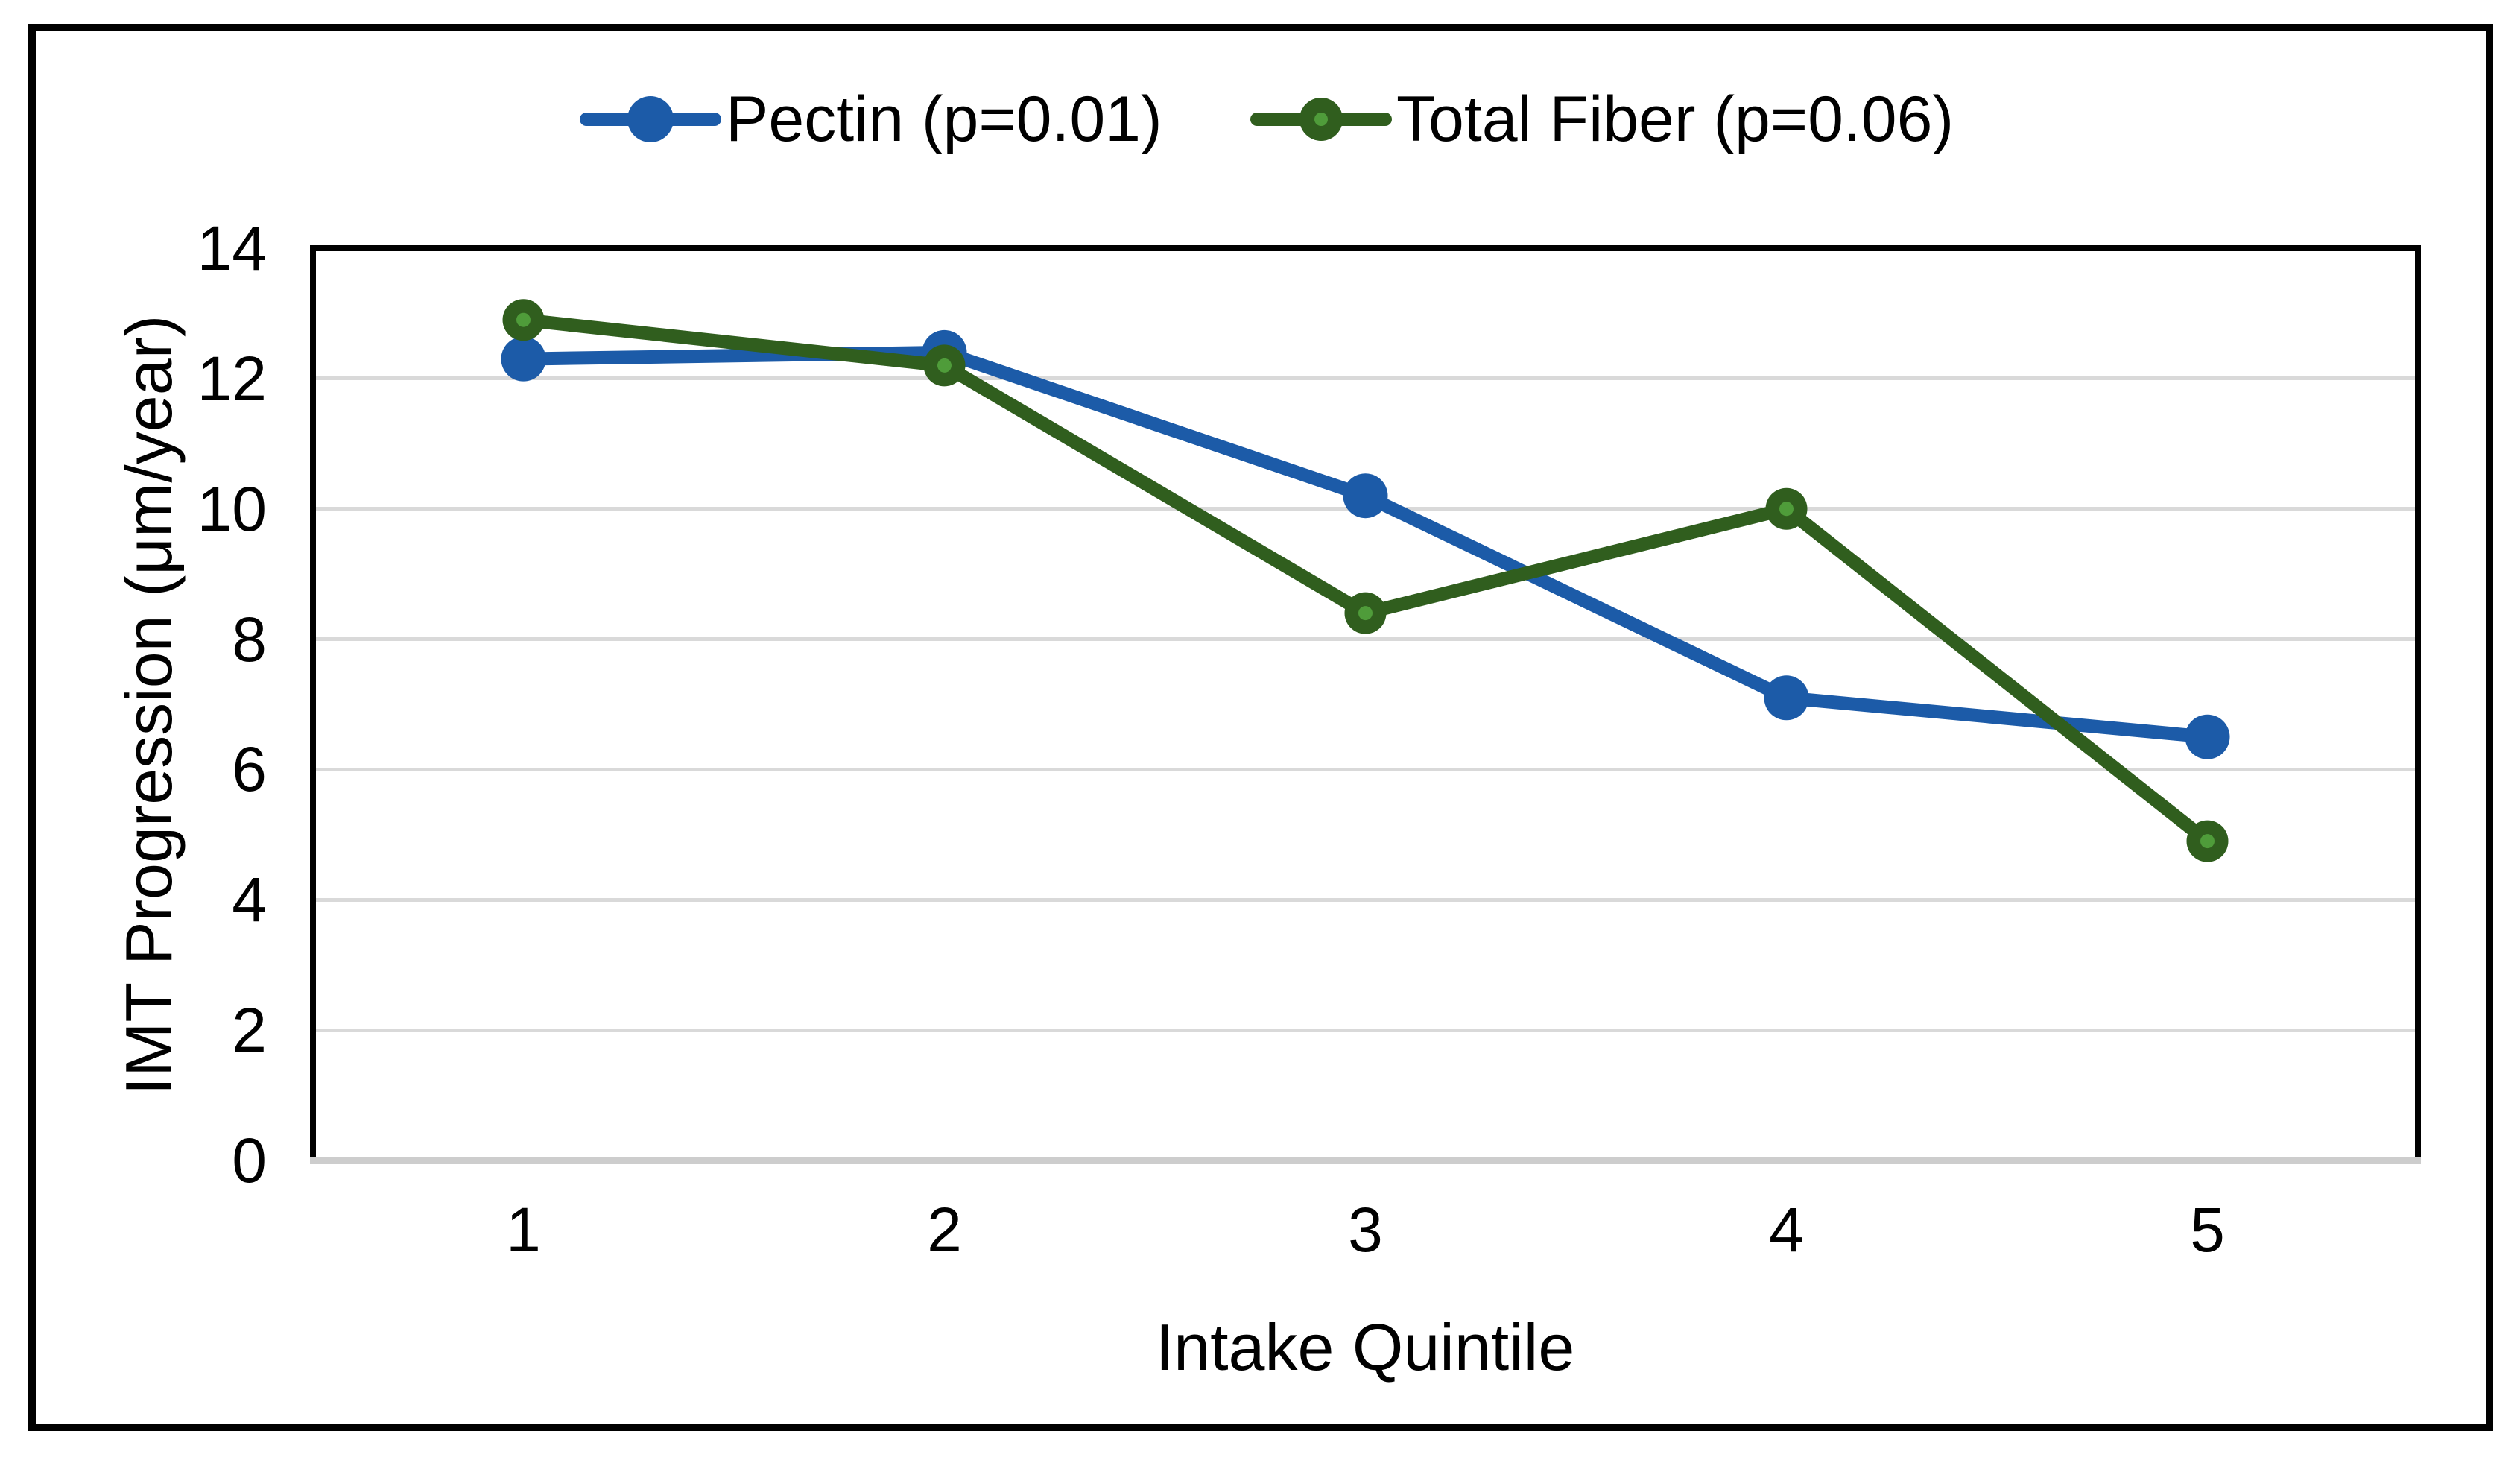 This screenshot has height=1472, width=2520. I want to click on data-point-center-total-fiber-q2, so click(944, 365).